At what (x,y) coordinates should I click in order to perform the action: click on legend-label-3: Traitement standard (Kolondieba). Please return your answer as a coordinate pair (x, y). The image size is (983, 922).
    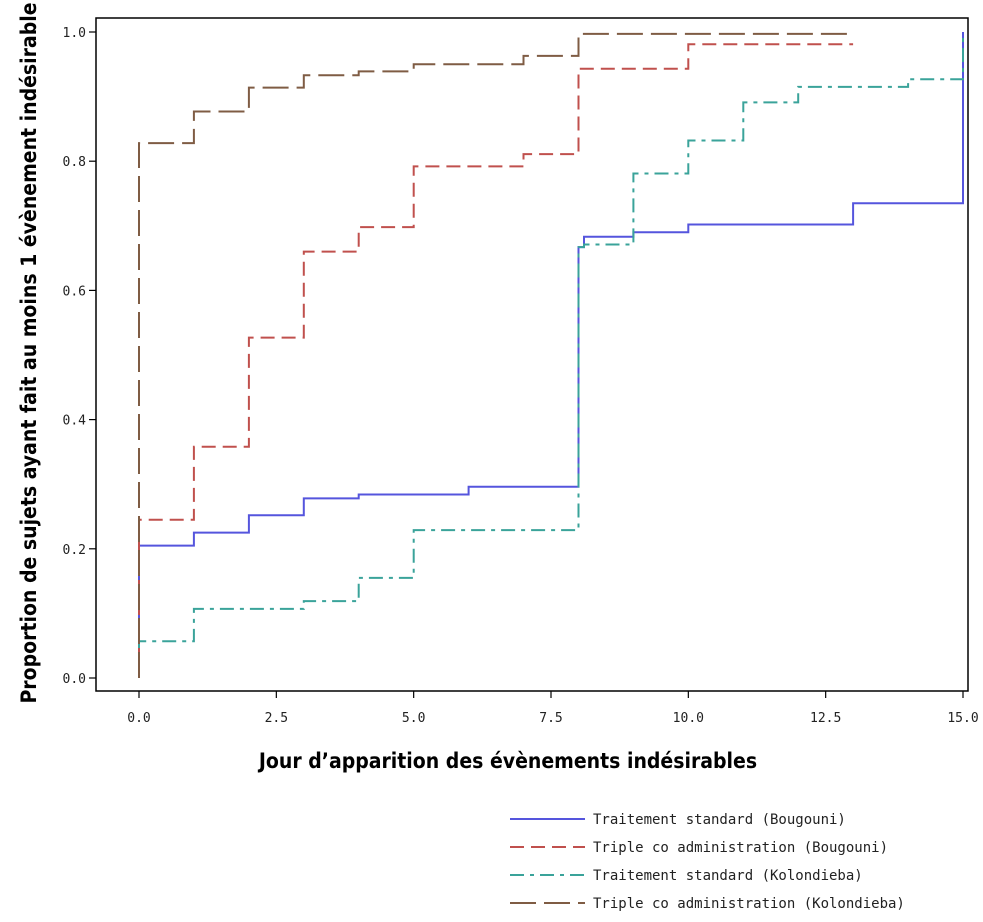
    Looking at the image, I should click on (728, 876).